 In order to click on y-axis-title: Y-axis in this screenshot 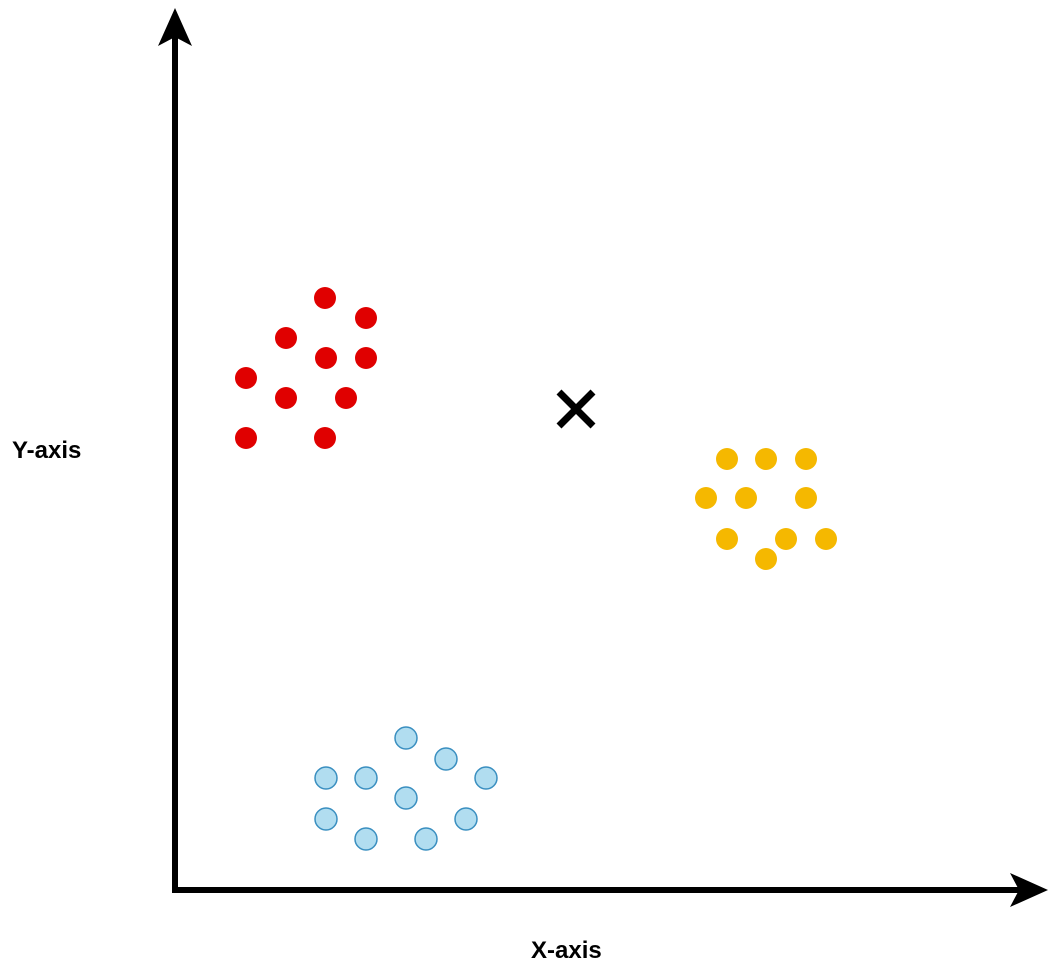, I will do `click(46, 450)`.